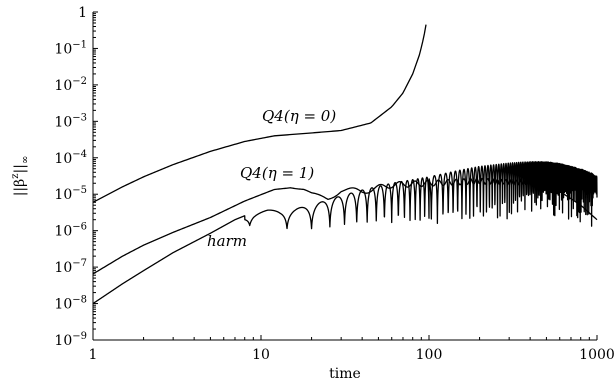  Describe the element at coordinates (70, 340) in the screenshot. I see `y-tick-label: 10⁻⁹` at that location.